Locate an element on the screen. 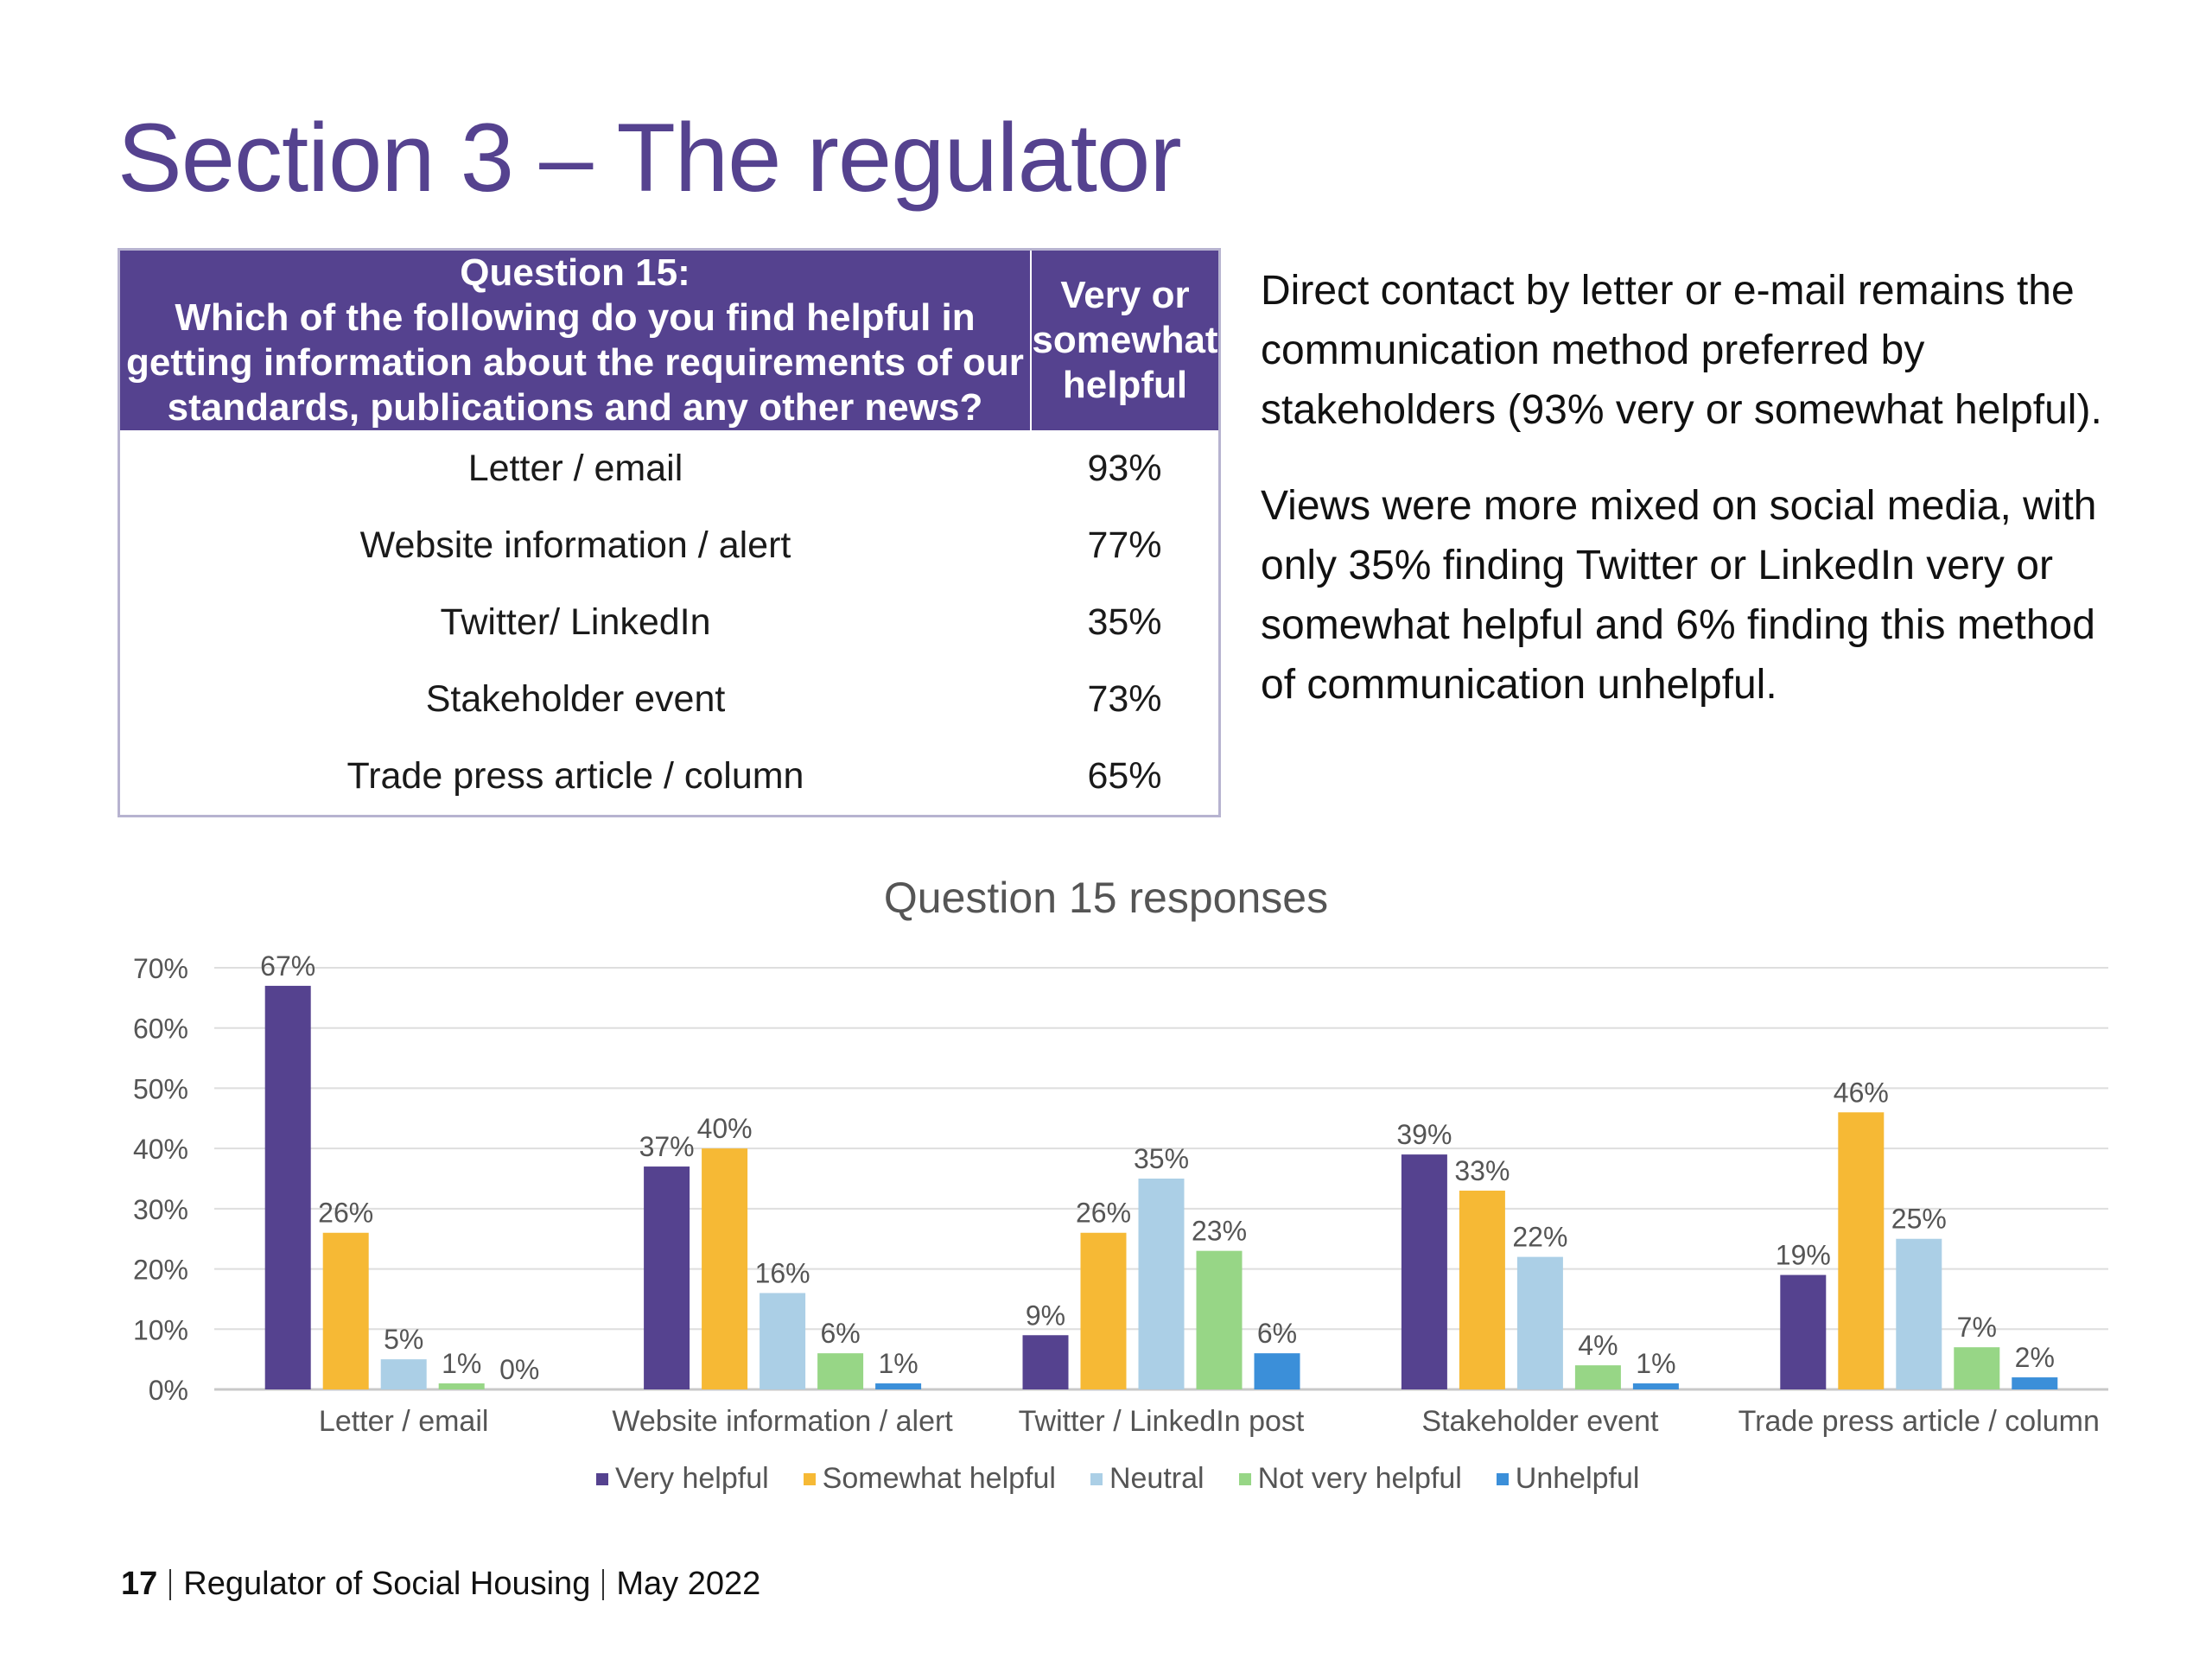  row-value: 77% is located at coordinates (1124, 545).